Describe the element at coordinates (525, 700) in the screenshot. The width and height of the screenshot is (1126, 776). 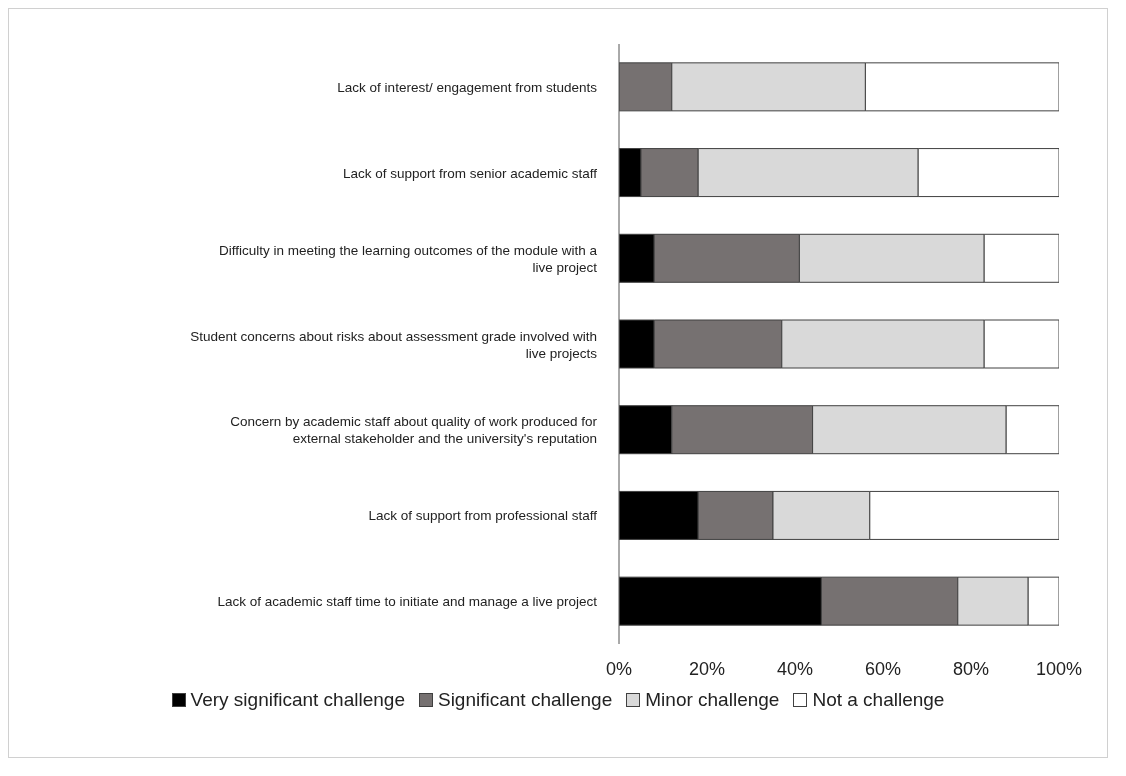
I see `legend-label: Significant challenge` at that location.